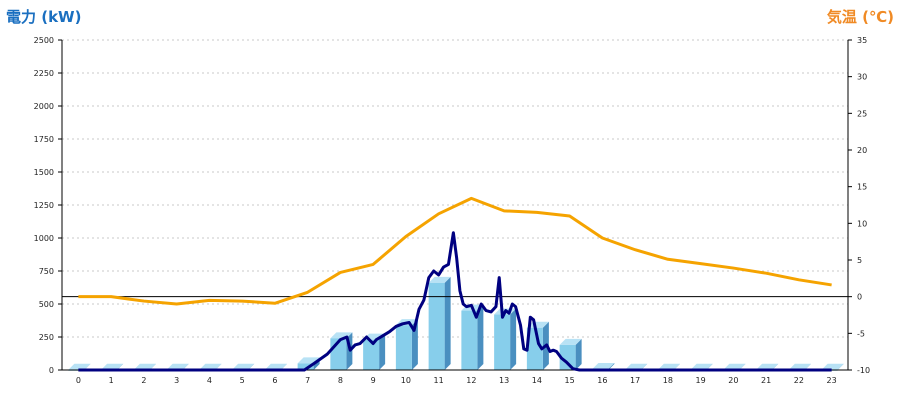  What do you see at coordinates (862, 187) in the screenshot?
I see `right-tick-label: 15` at bounding box center [862, 187].